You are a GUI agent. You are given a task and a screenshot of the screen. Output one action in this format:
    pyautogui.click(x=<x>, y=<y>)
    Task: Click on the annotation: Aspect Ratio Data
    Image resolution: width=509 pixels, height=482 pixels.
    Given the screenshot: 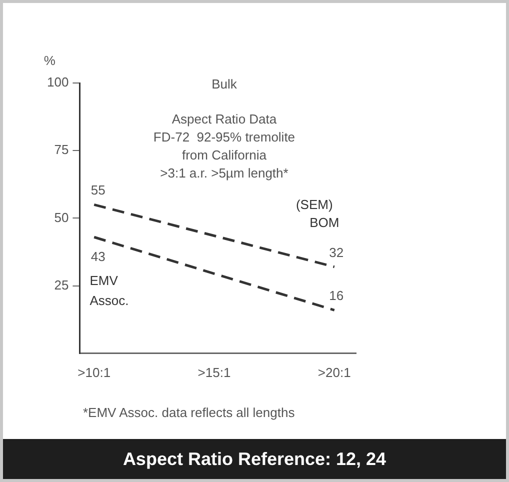 What is the action you would take?
    pyautogui.click(x=225, y=119)
    